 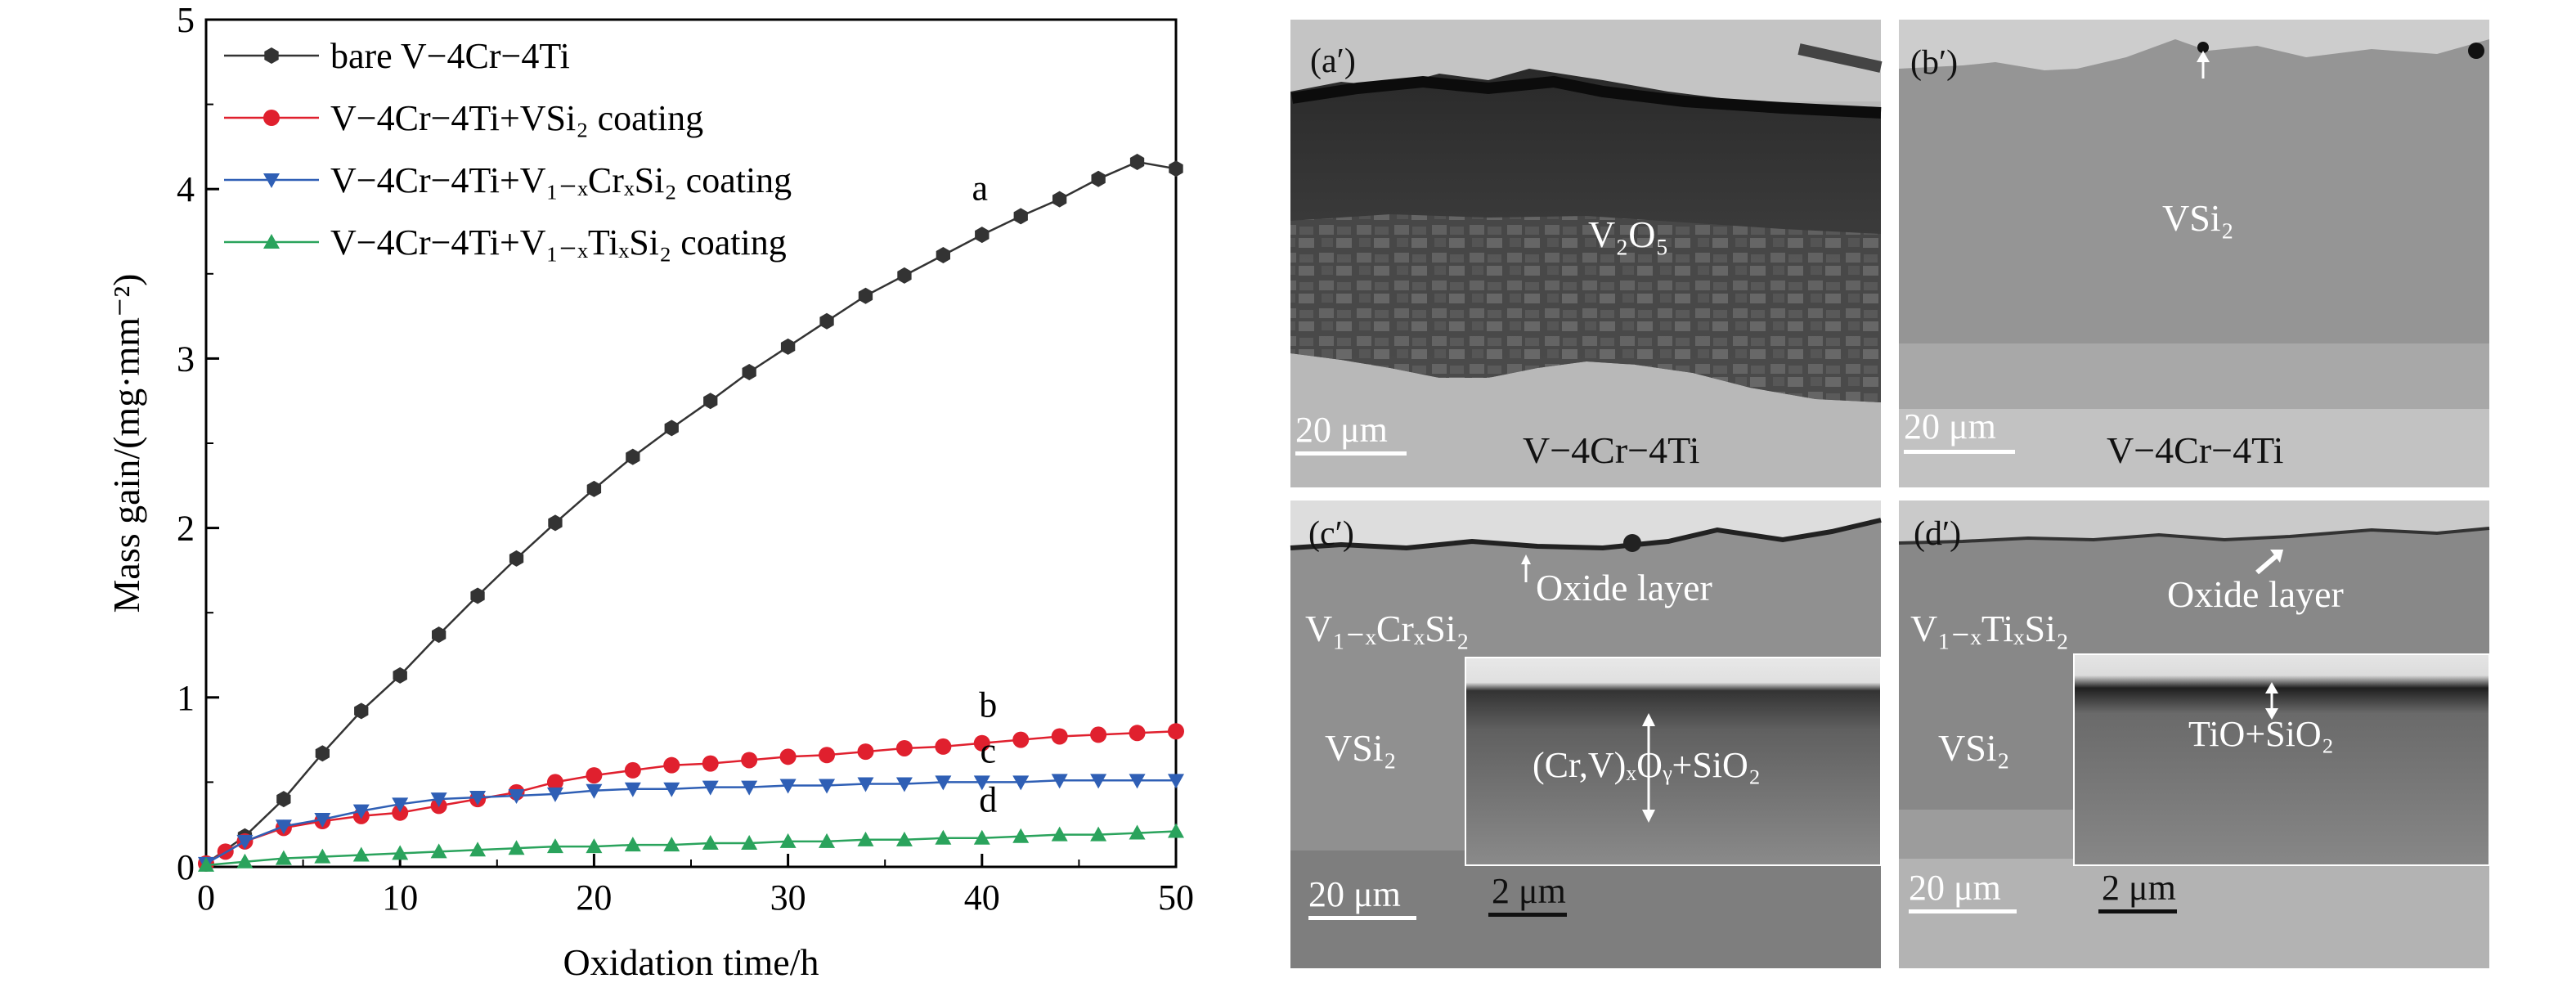 I want to click on panel-b-label-substrate: V−4Cr−4Ti, so click(x=2195, y=450).